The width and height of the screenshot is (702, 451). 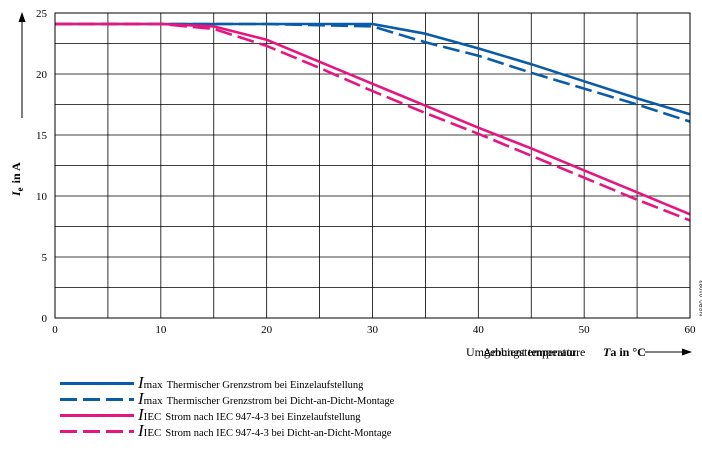 What do you see at coordinates (42, 14) in the screenshot?
I see `y-tick-label: 25` at bounding box center [42, 14].